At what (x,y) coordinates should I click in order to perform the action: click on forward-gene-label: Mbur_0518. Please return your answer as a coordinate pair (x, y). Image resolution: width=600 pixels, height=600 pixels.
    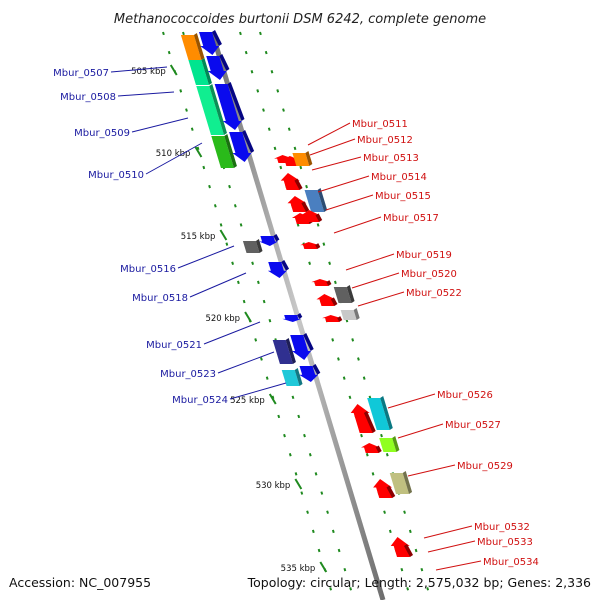
    Looking at the image, I should click on (160, 298).